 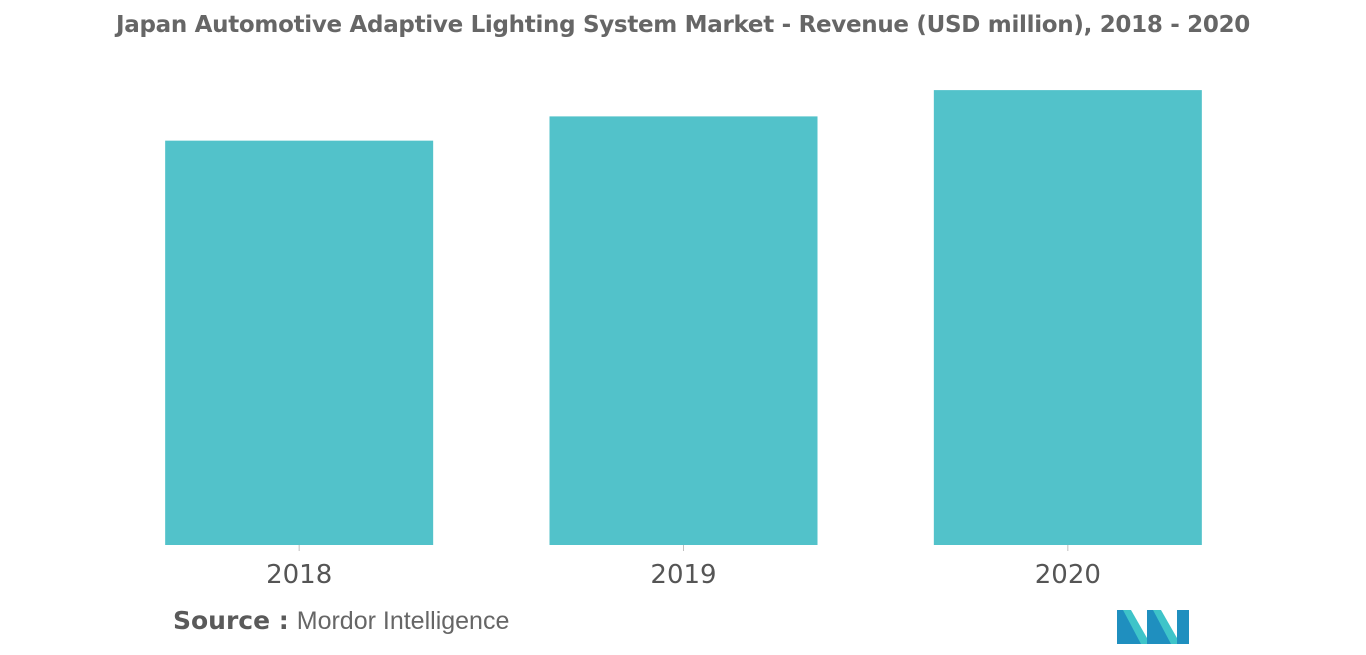 What do you see at coordinates (683, 575) in the screenshot?
I see `x-tick-label-2019: 2019` at bounding box center [683, 575].